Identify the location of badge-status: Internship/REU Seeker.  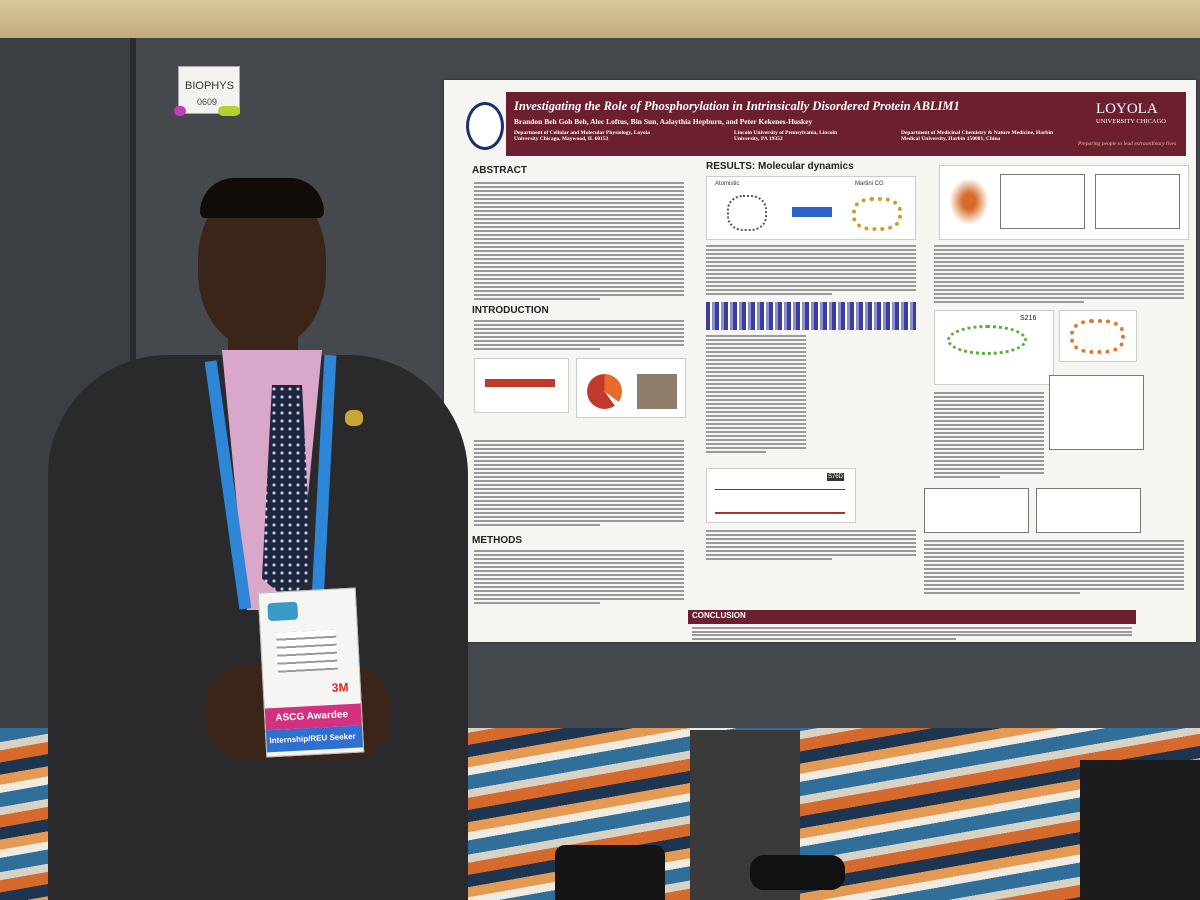
(312, 738).